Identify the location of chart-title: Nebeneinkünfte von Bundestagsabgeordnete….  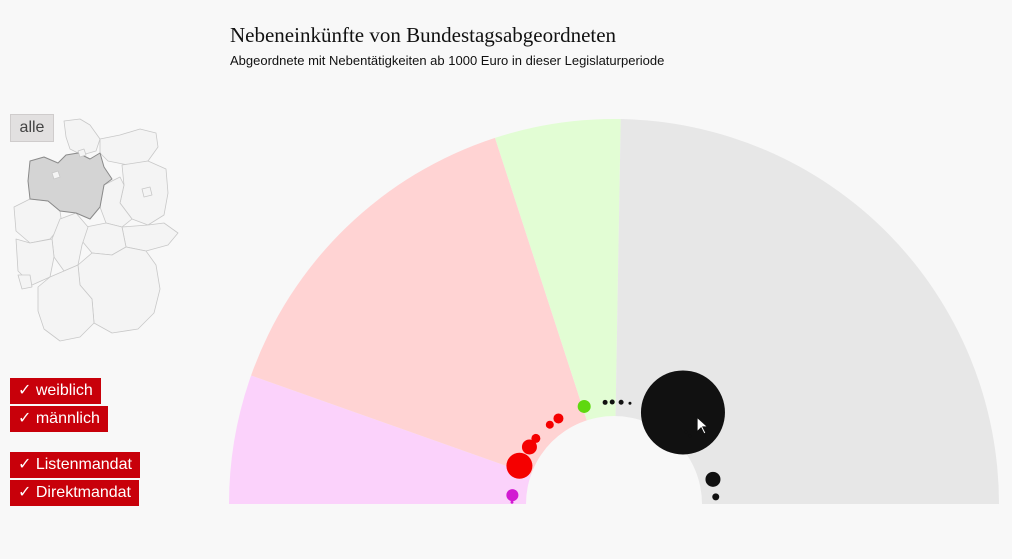
(423, 35).